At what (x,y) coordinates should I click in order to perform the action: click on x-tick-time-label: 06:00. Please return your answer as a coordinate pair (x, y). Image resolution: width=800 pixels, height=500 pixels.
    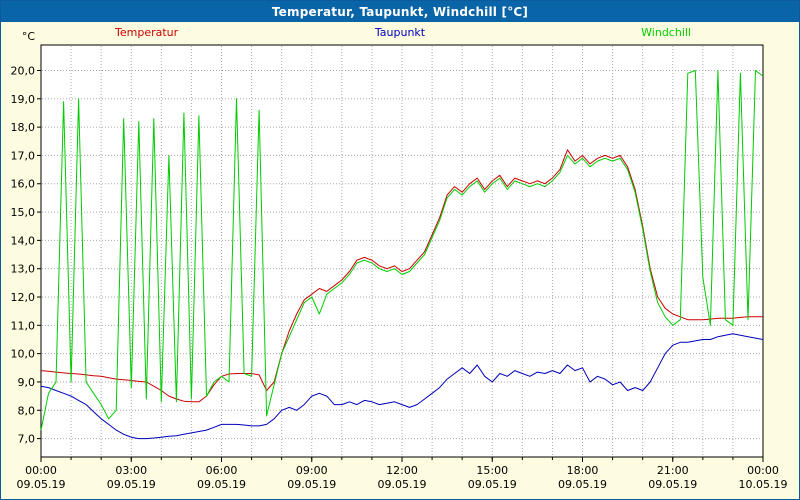
    Looking at the image, I should click on (222, 470).